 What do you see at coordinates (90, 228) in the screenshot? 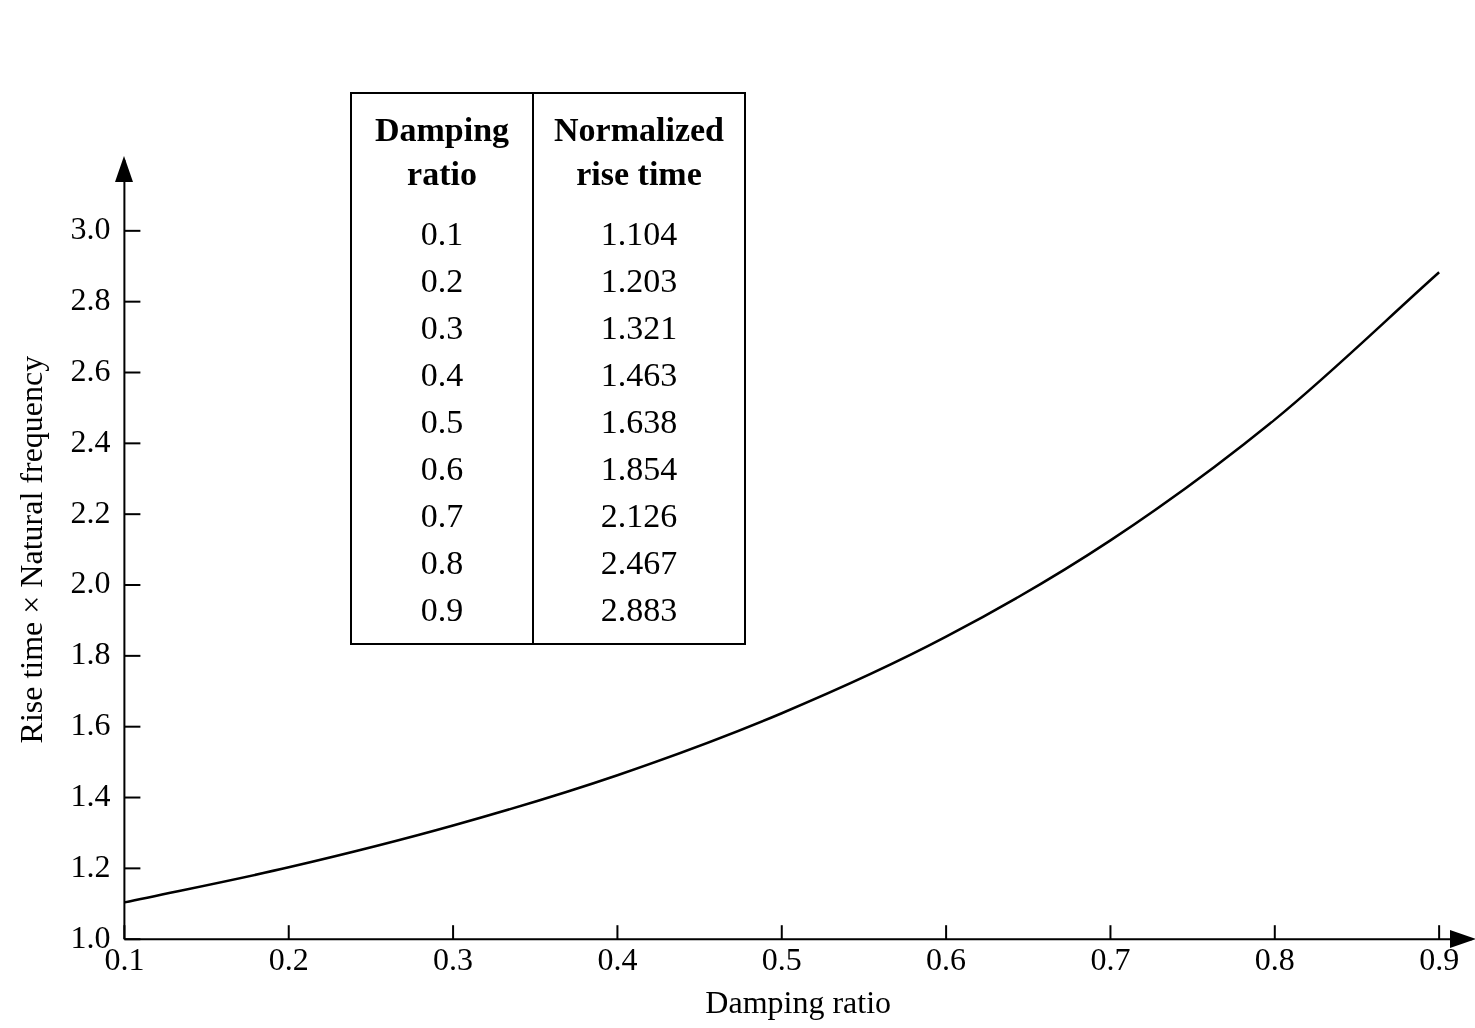
I see `y-tick-label: 3.0` at bounding box center [90, 228].